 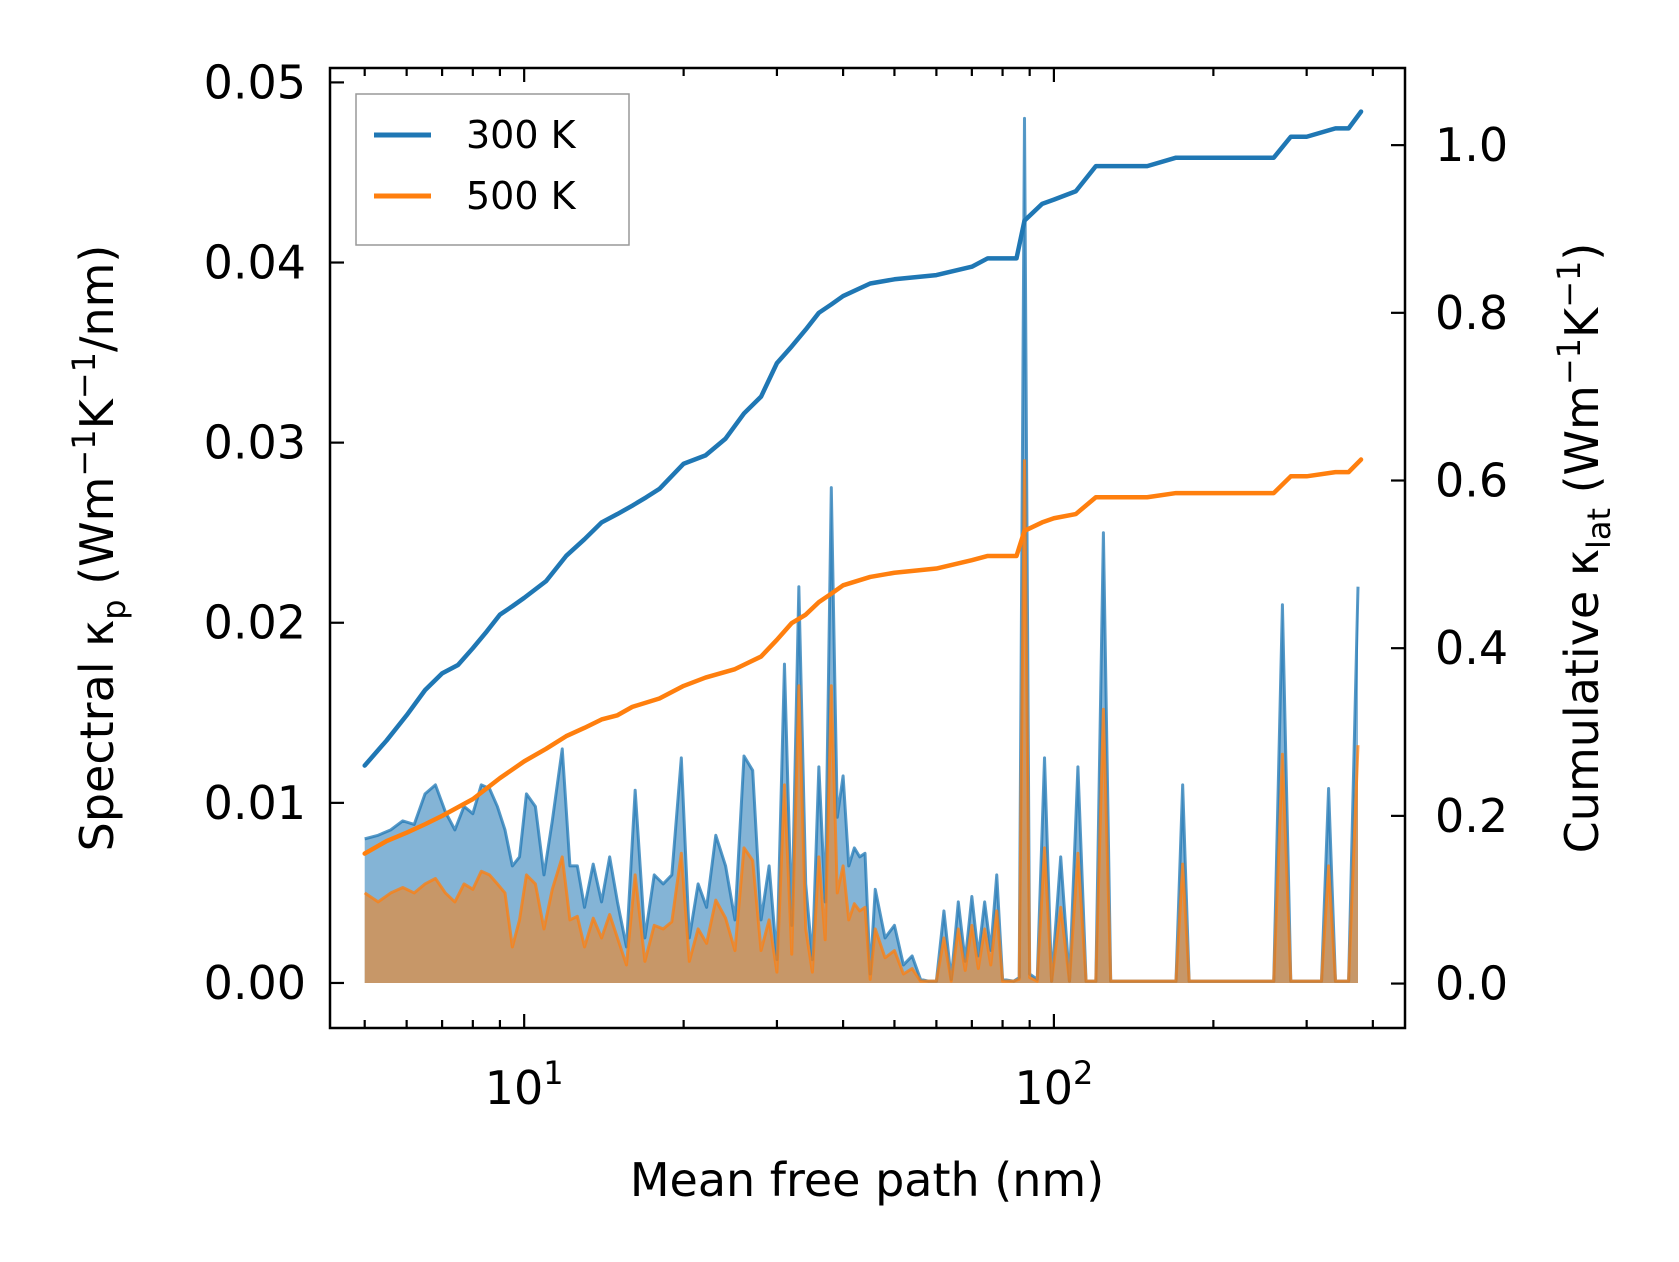 I want to click on y-left-tick-label: 0.03, so click(x=255, y=443).